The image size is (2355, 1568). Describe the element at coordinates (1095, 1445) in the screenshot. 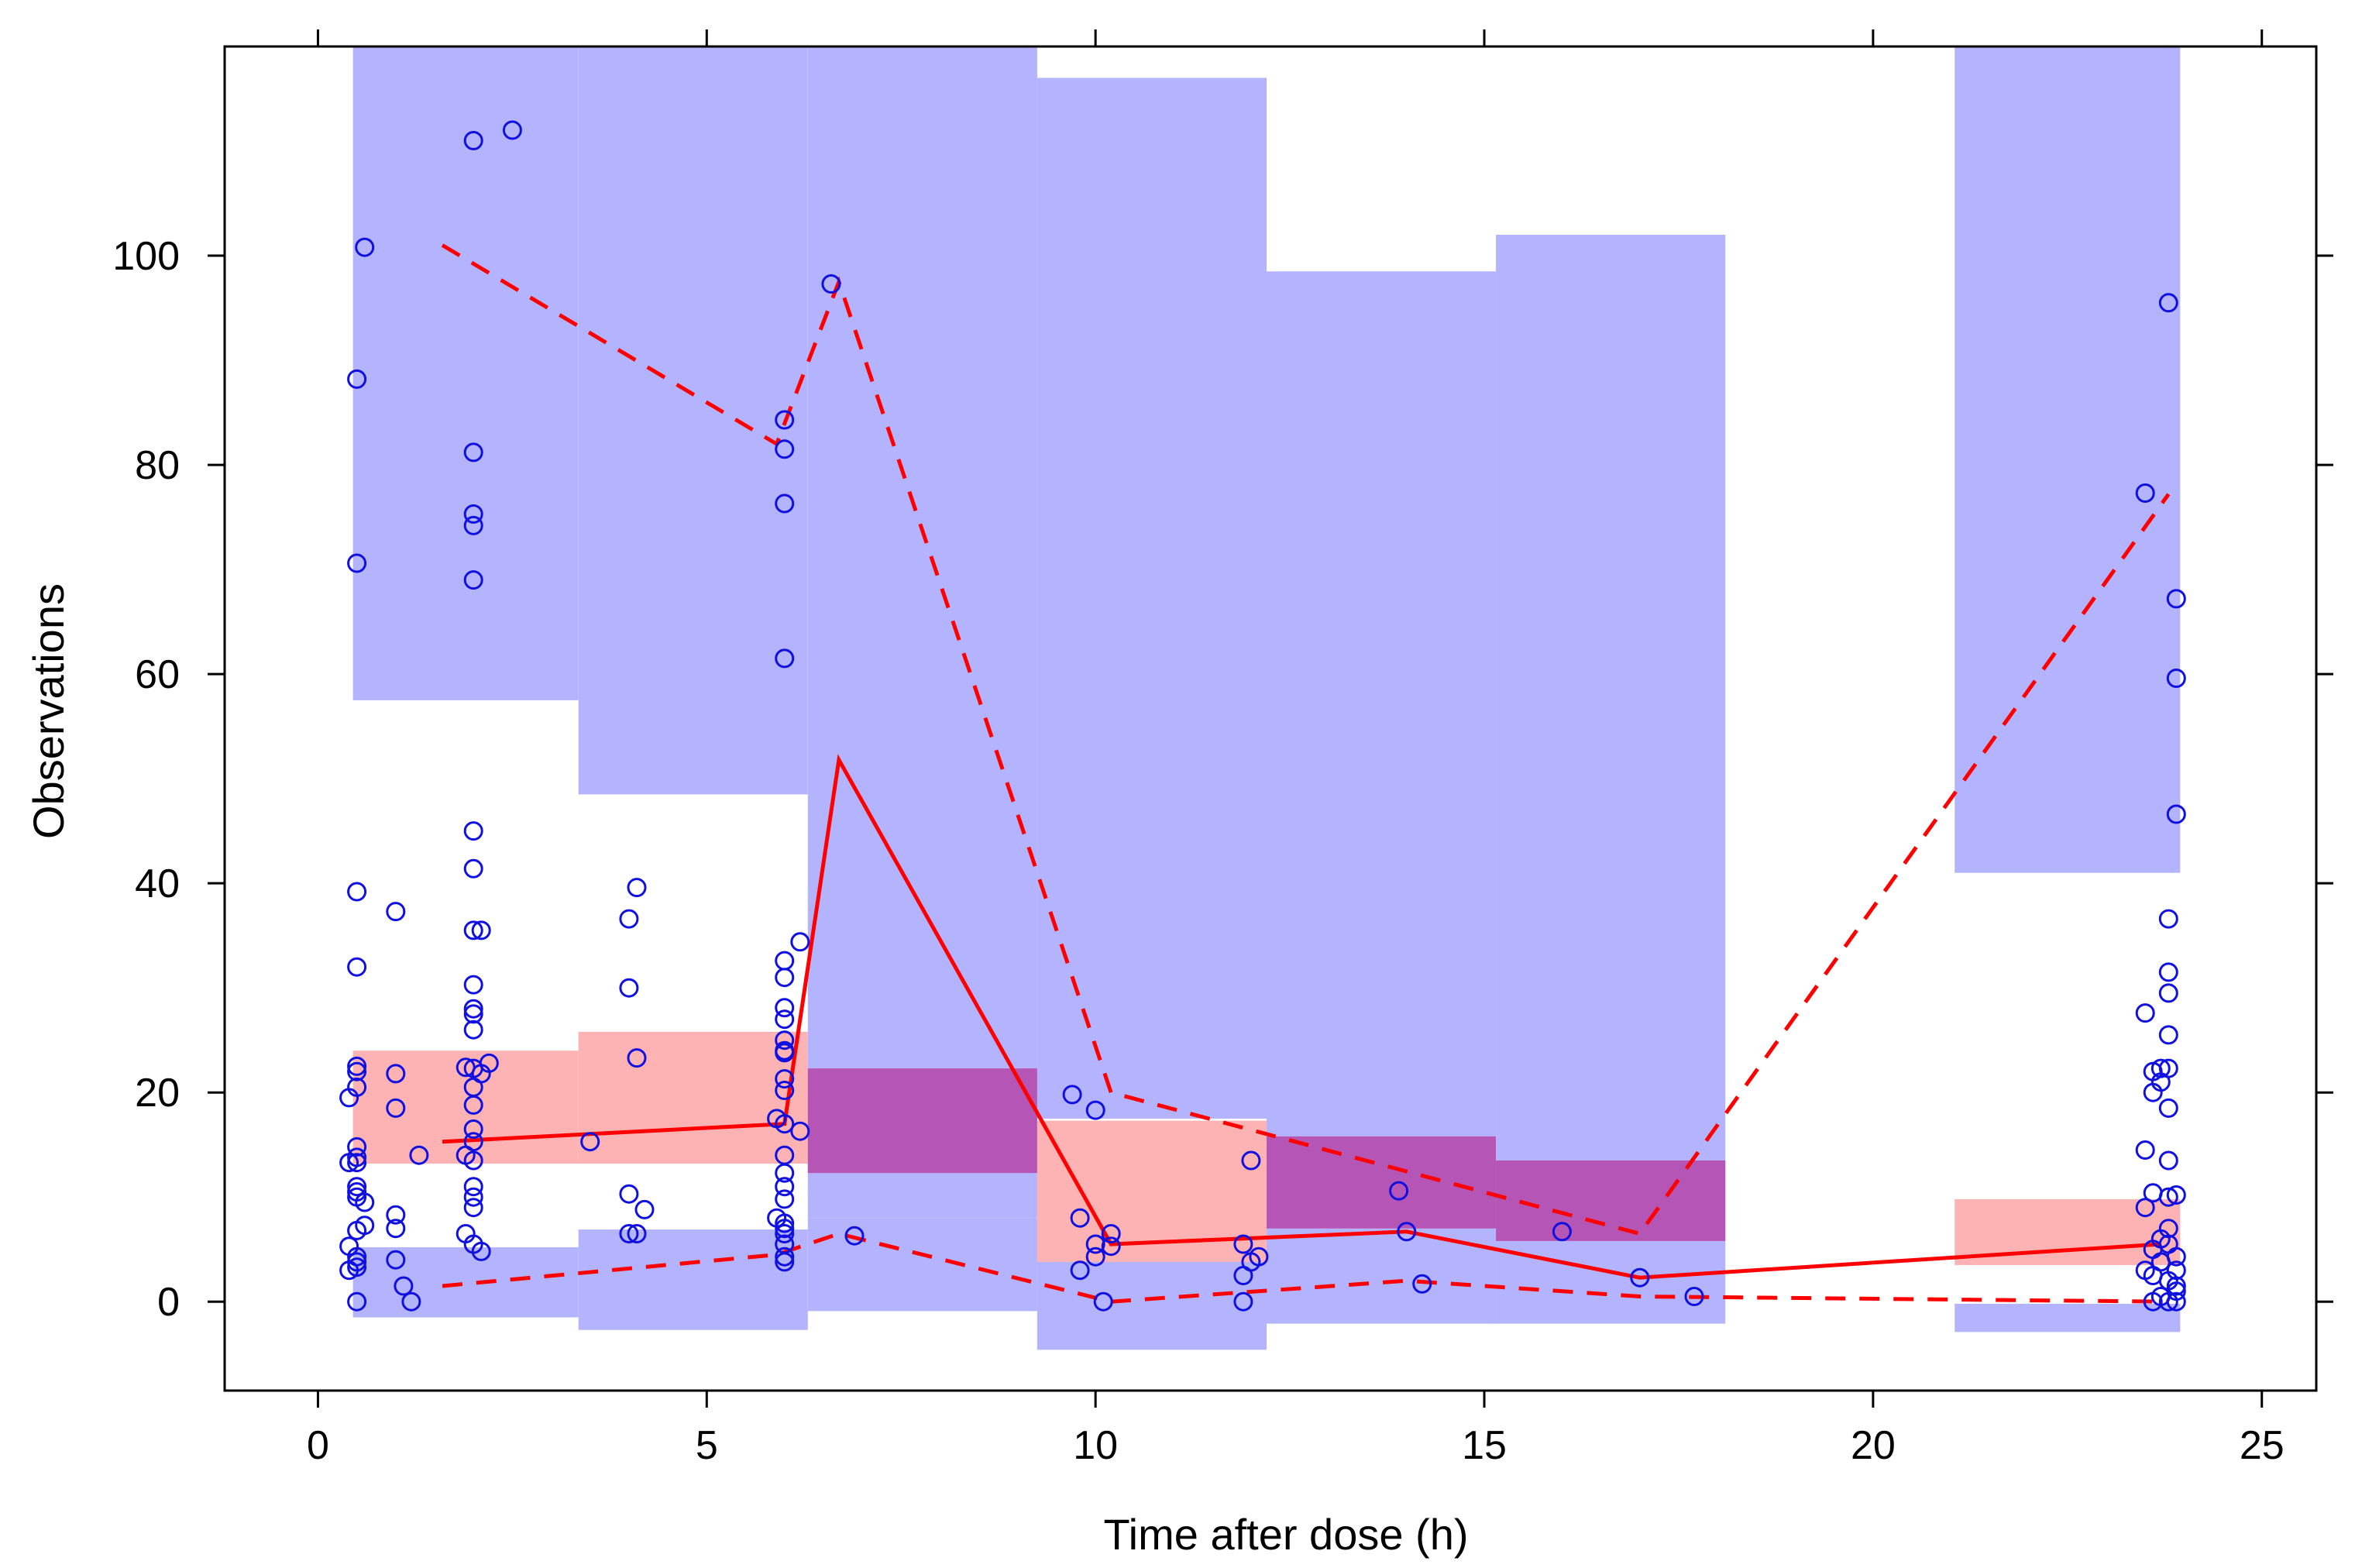

I see `x-tick-label: 10` at that location.